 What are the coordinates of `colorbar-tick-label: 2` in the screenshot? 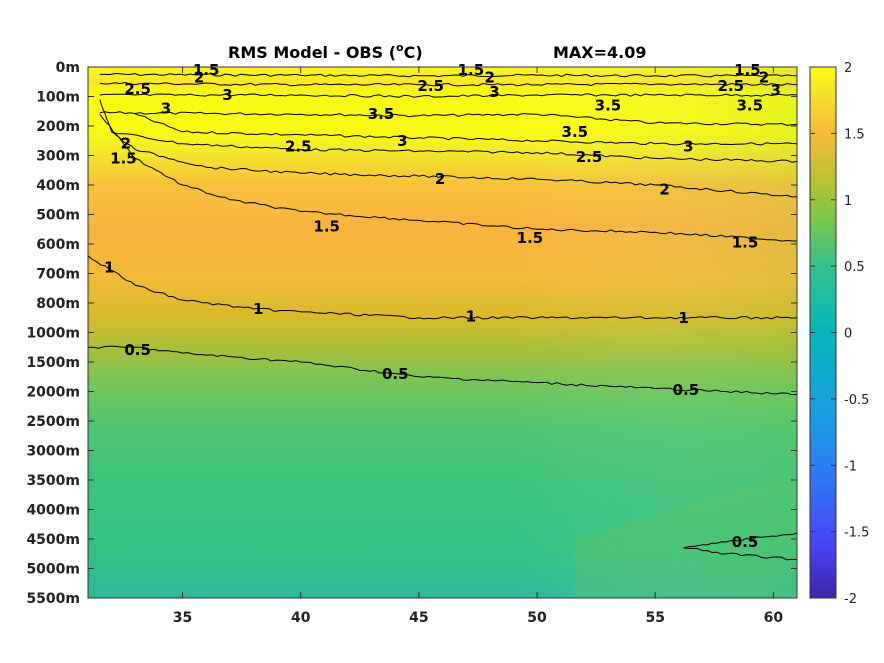 It's located at (848, 68).